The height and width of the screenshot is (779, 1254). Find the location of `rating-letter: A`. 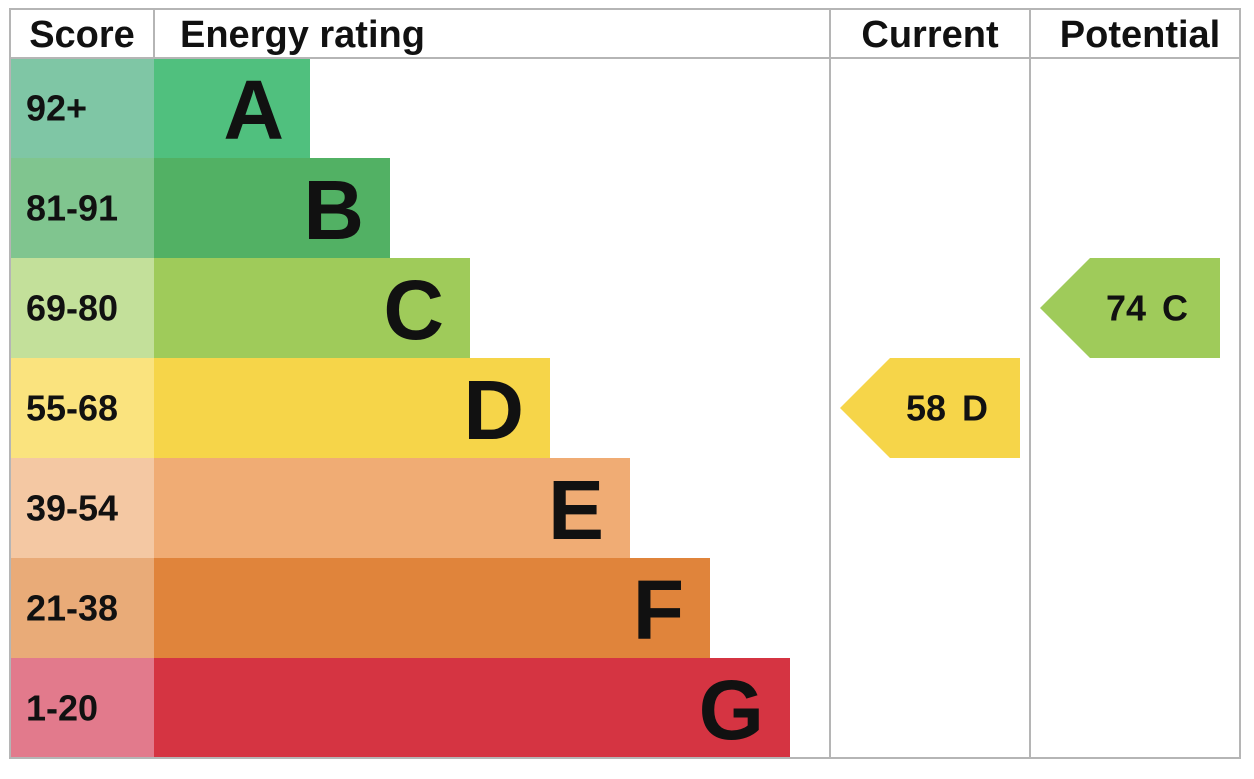

rating-letter: A is located at coordinates (253, 110).